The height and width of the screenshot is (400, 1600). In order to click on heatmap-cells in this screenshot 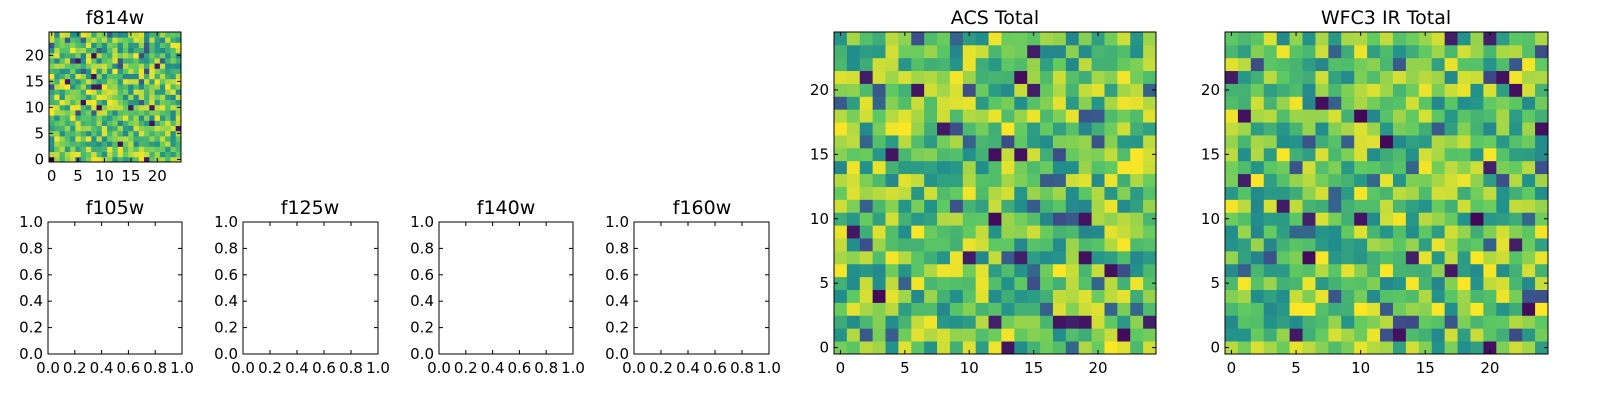, I will do `click(115, 97)`.